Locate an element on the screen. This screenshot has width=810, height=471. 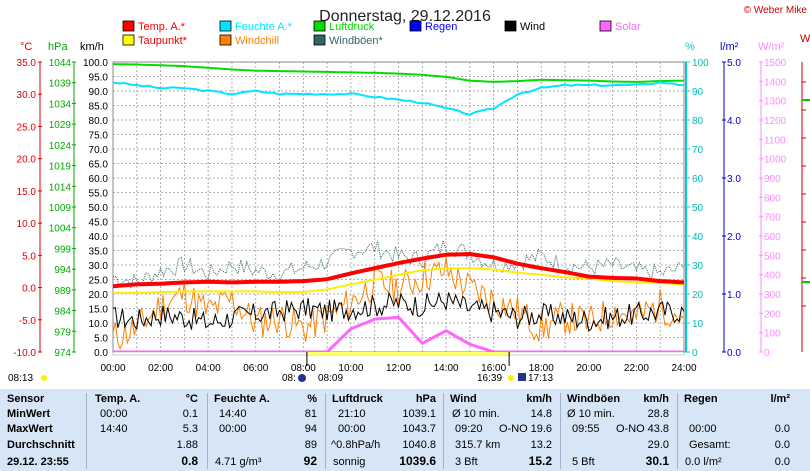
rain-total: 0.0 is located at coordinates (782, 445).